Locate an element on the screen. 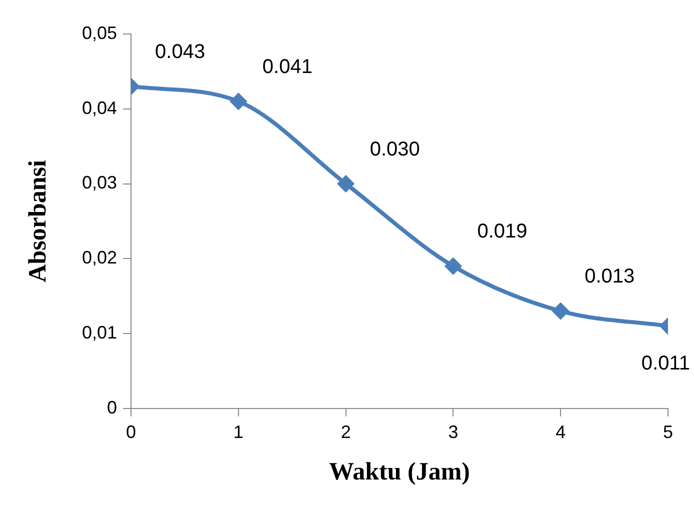  x-tick-label: 1 is located at coordinates (238, 432).